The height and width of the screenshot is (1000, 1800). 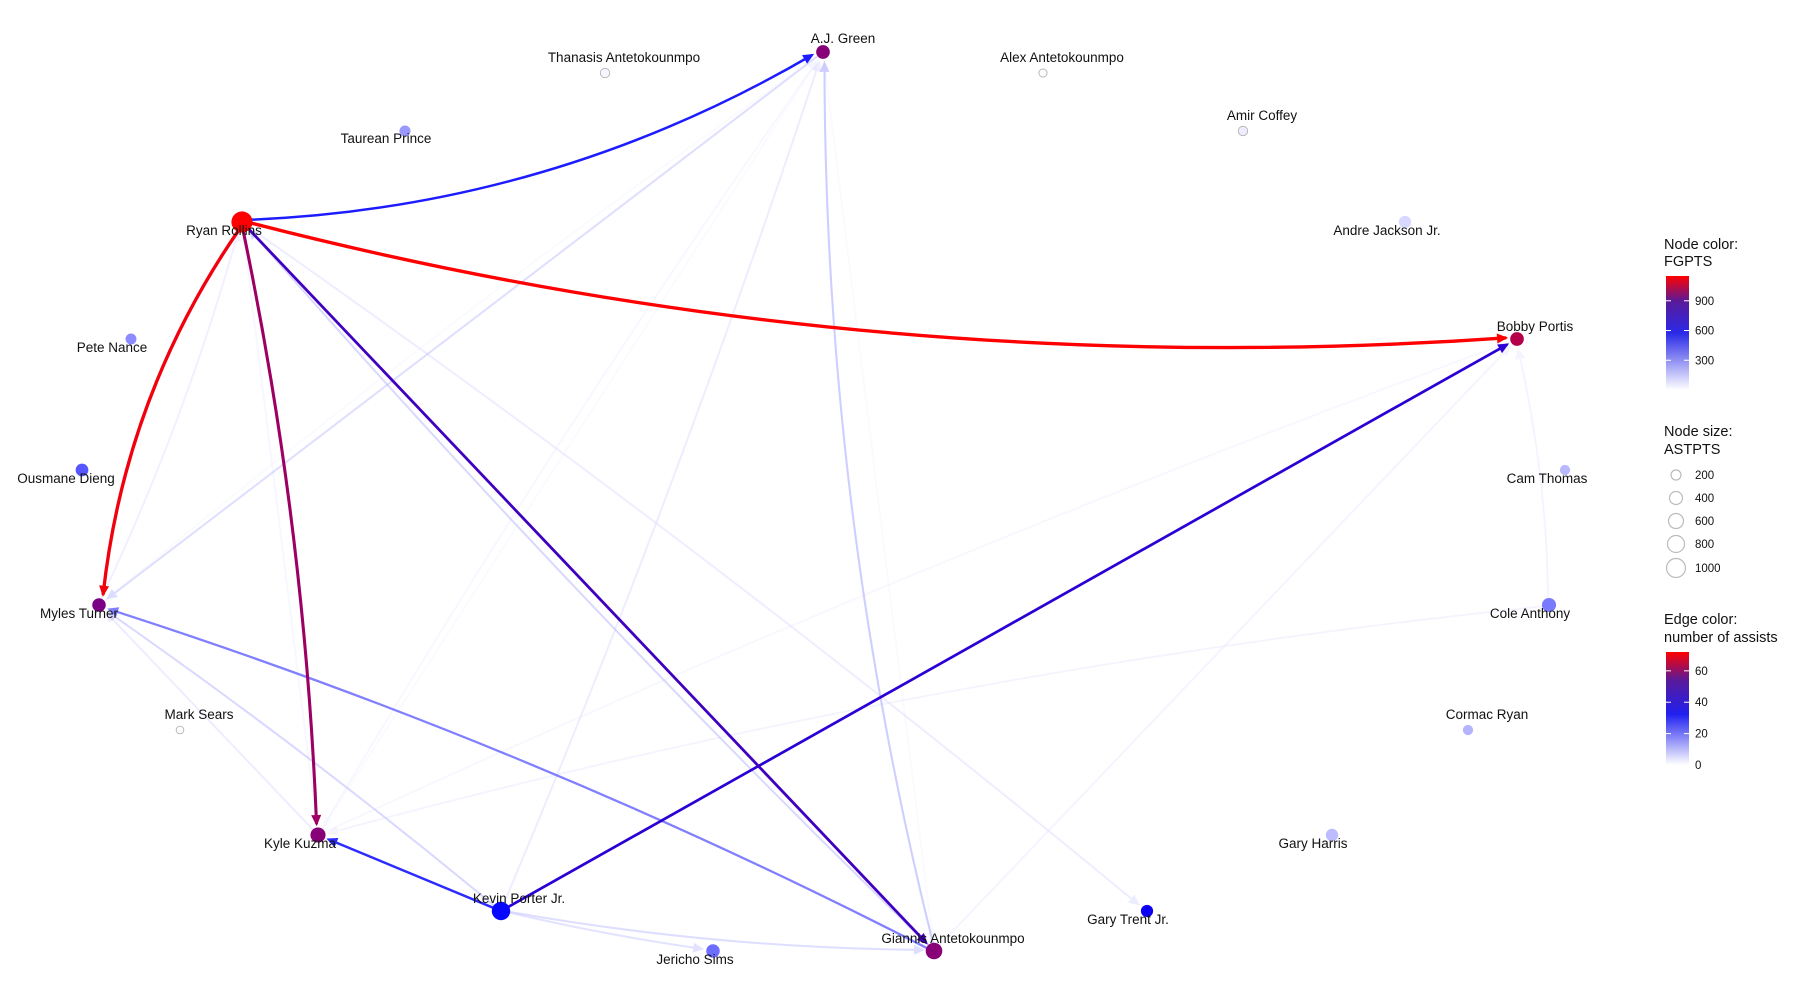 What do you see at coordinates (1704, 302) in the screenshot?
I see `fgpts-tick-900: 900` at bounding box center [1704, 302].